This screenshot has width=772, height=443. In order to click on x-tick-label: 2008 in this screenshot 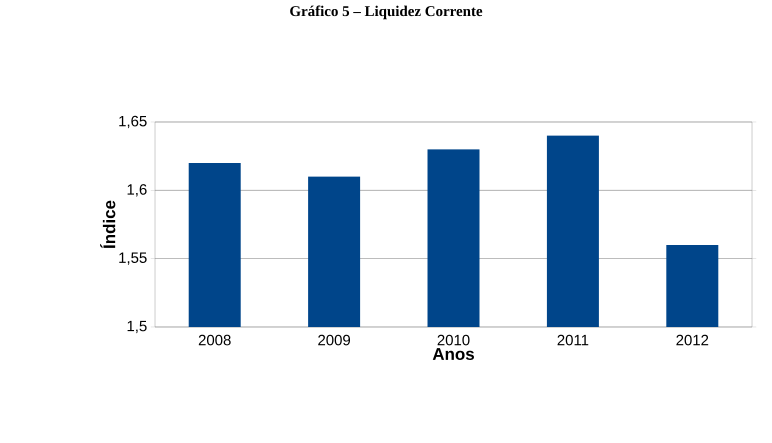, I will do `click(214, 340)`.